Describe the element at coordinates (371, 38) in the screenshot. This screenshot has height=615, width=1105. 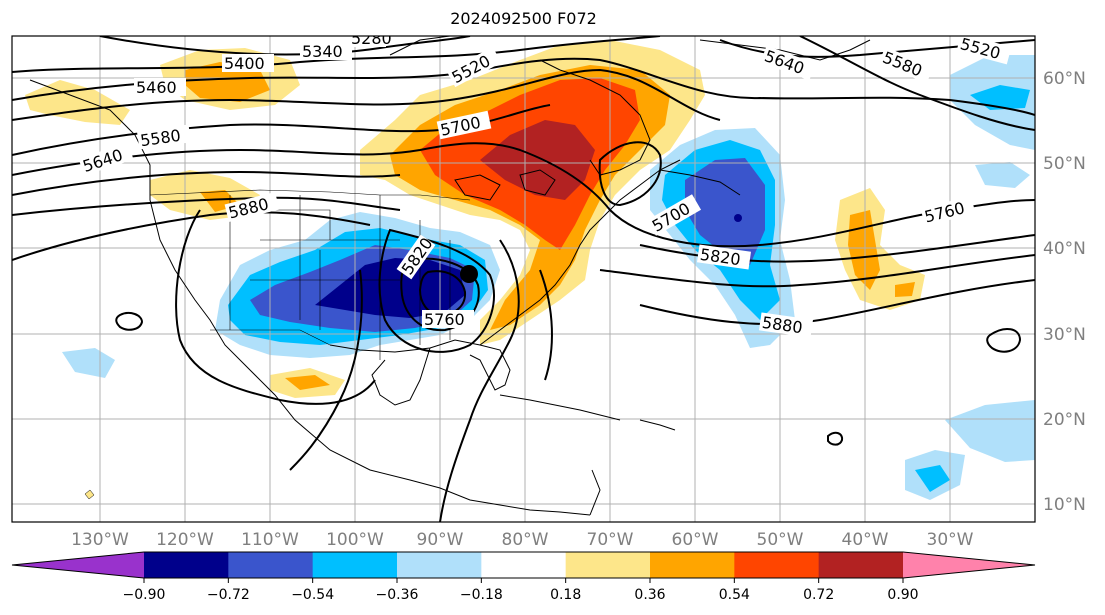
I see `contour-label: 5280` at that location.